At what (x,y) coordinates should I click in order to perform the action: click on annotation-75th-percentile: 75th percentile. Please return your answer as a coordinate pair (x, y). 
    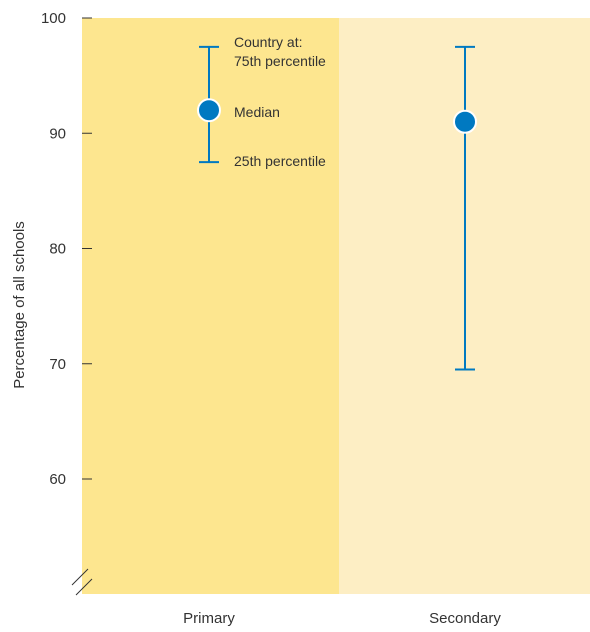
    Looking at the image, I should click on (280, 61).